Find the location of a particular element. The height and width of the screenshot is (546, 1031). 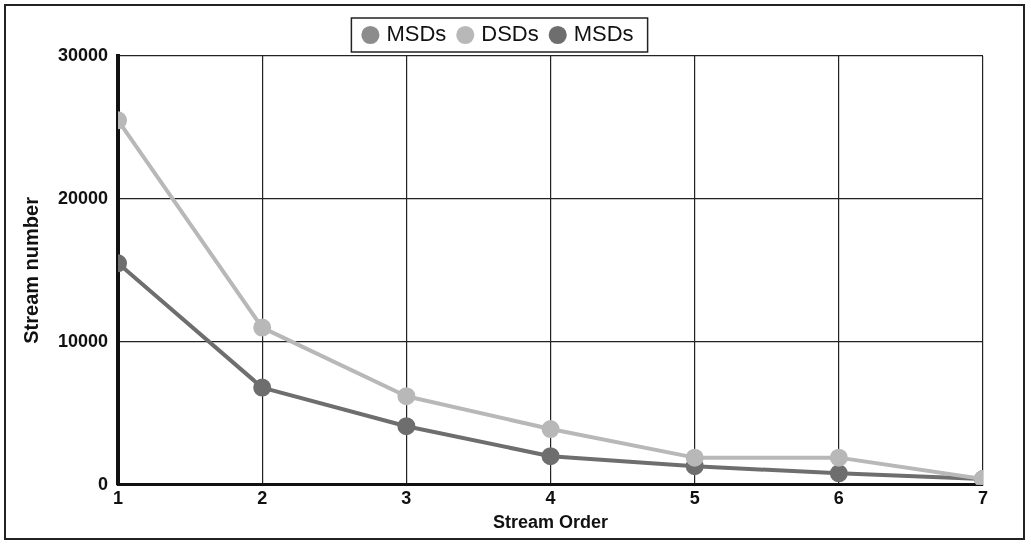

legend-label: DSDs is located at coordinates (510, 34).